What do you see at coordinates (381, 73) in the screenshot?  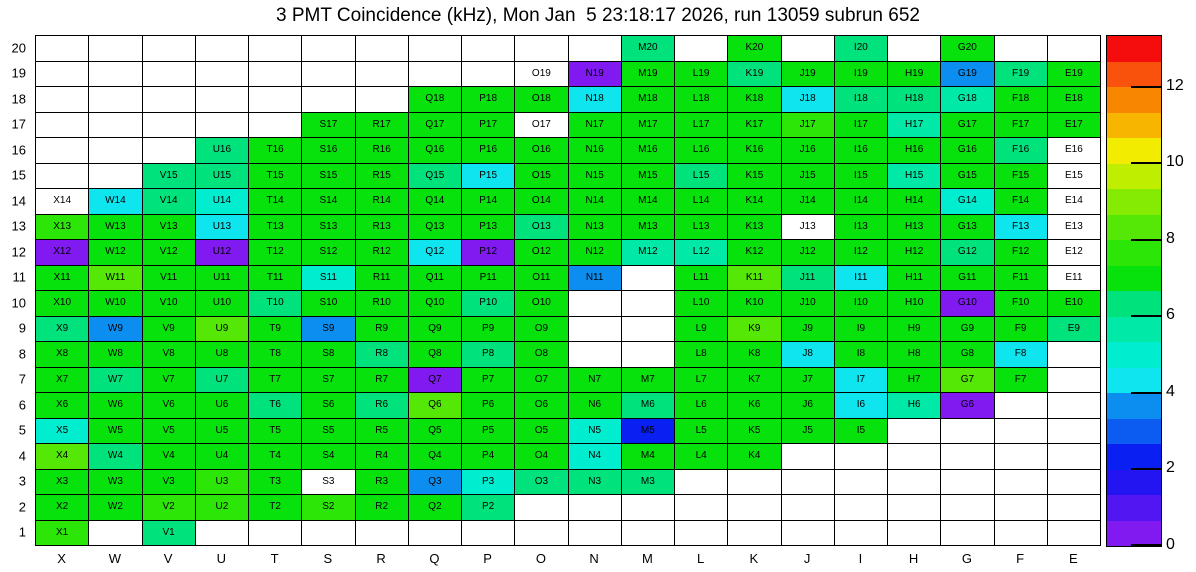 I see `cell-R19` at bounding box center [381, 73].